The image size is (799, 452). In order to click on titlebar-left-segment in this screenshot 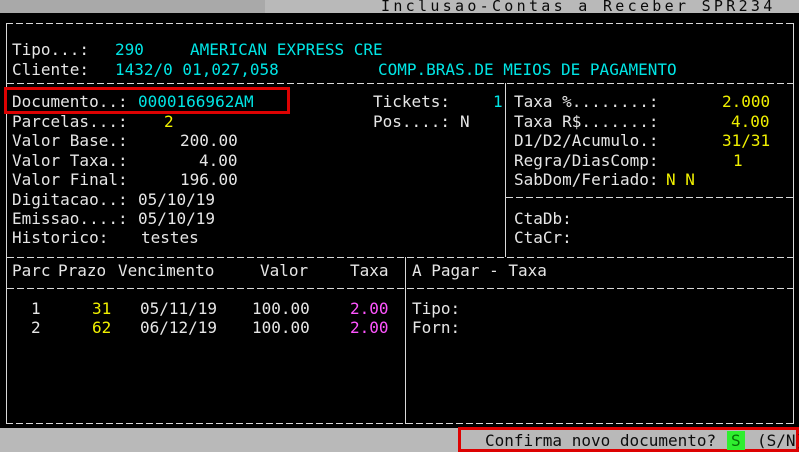, I will do `click(132, 6)`.